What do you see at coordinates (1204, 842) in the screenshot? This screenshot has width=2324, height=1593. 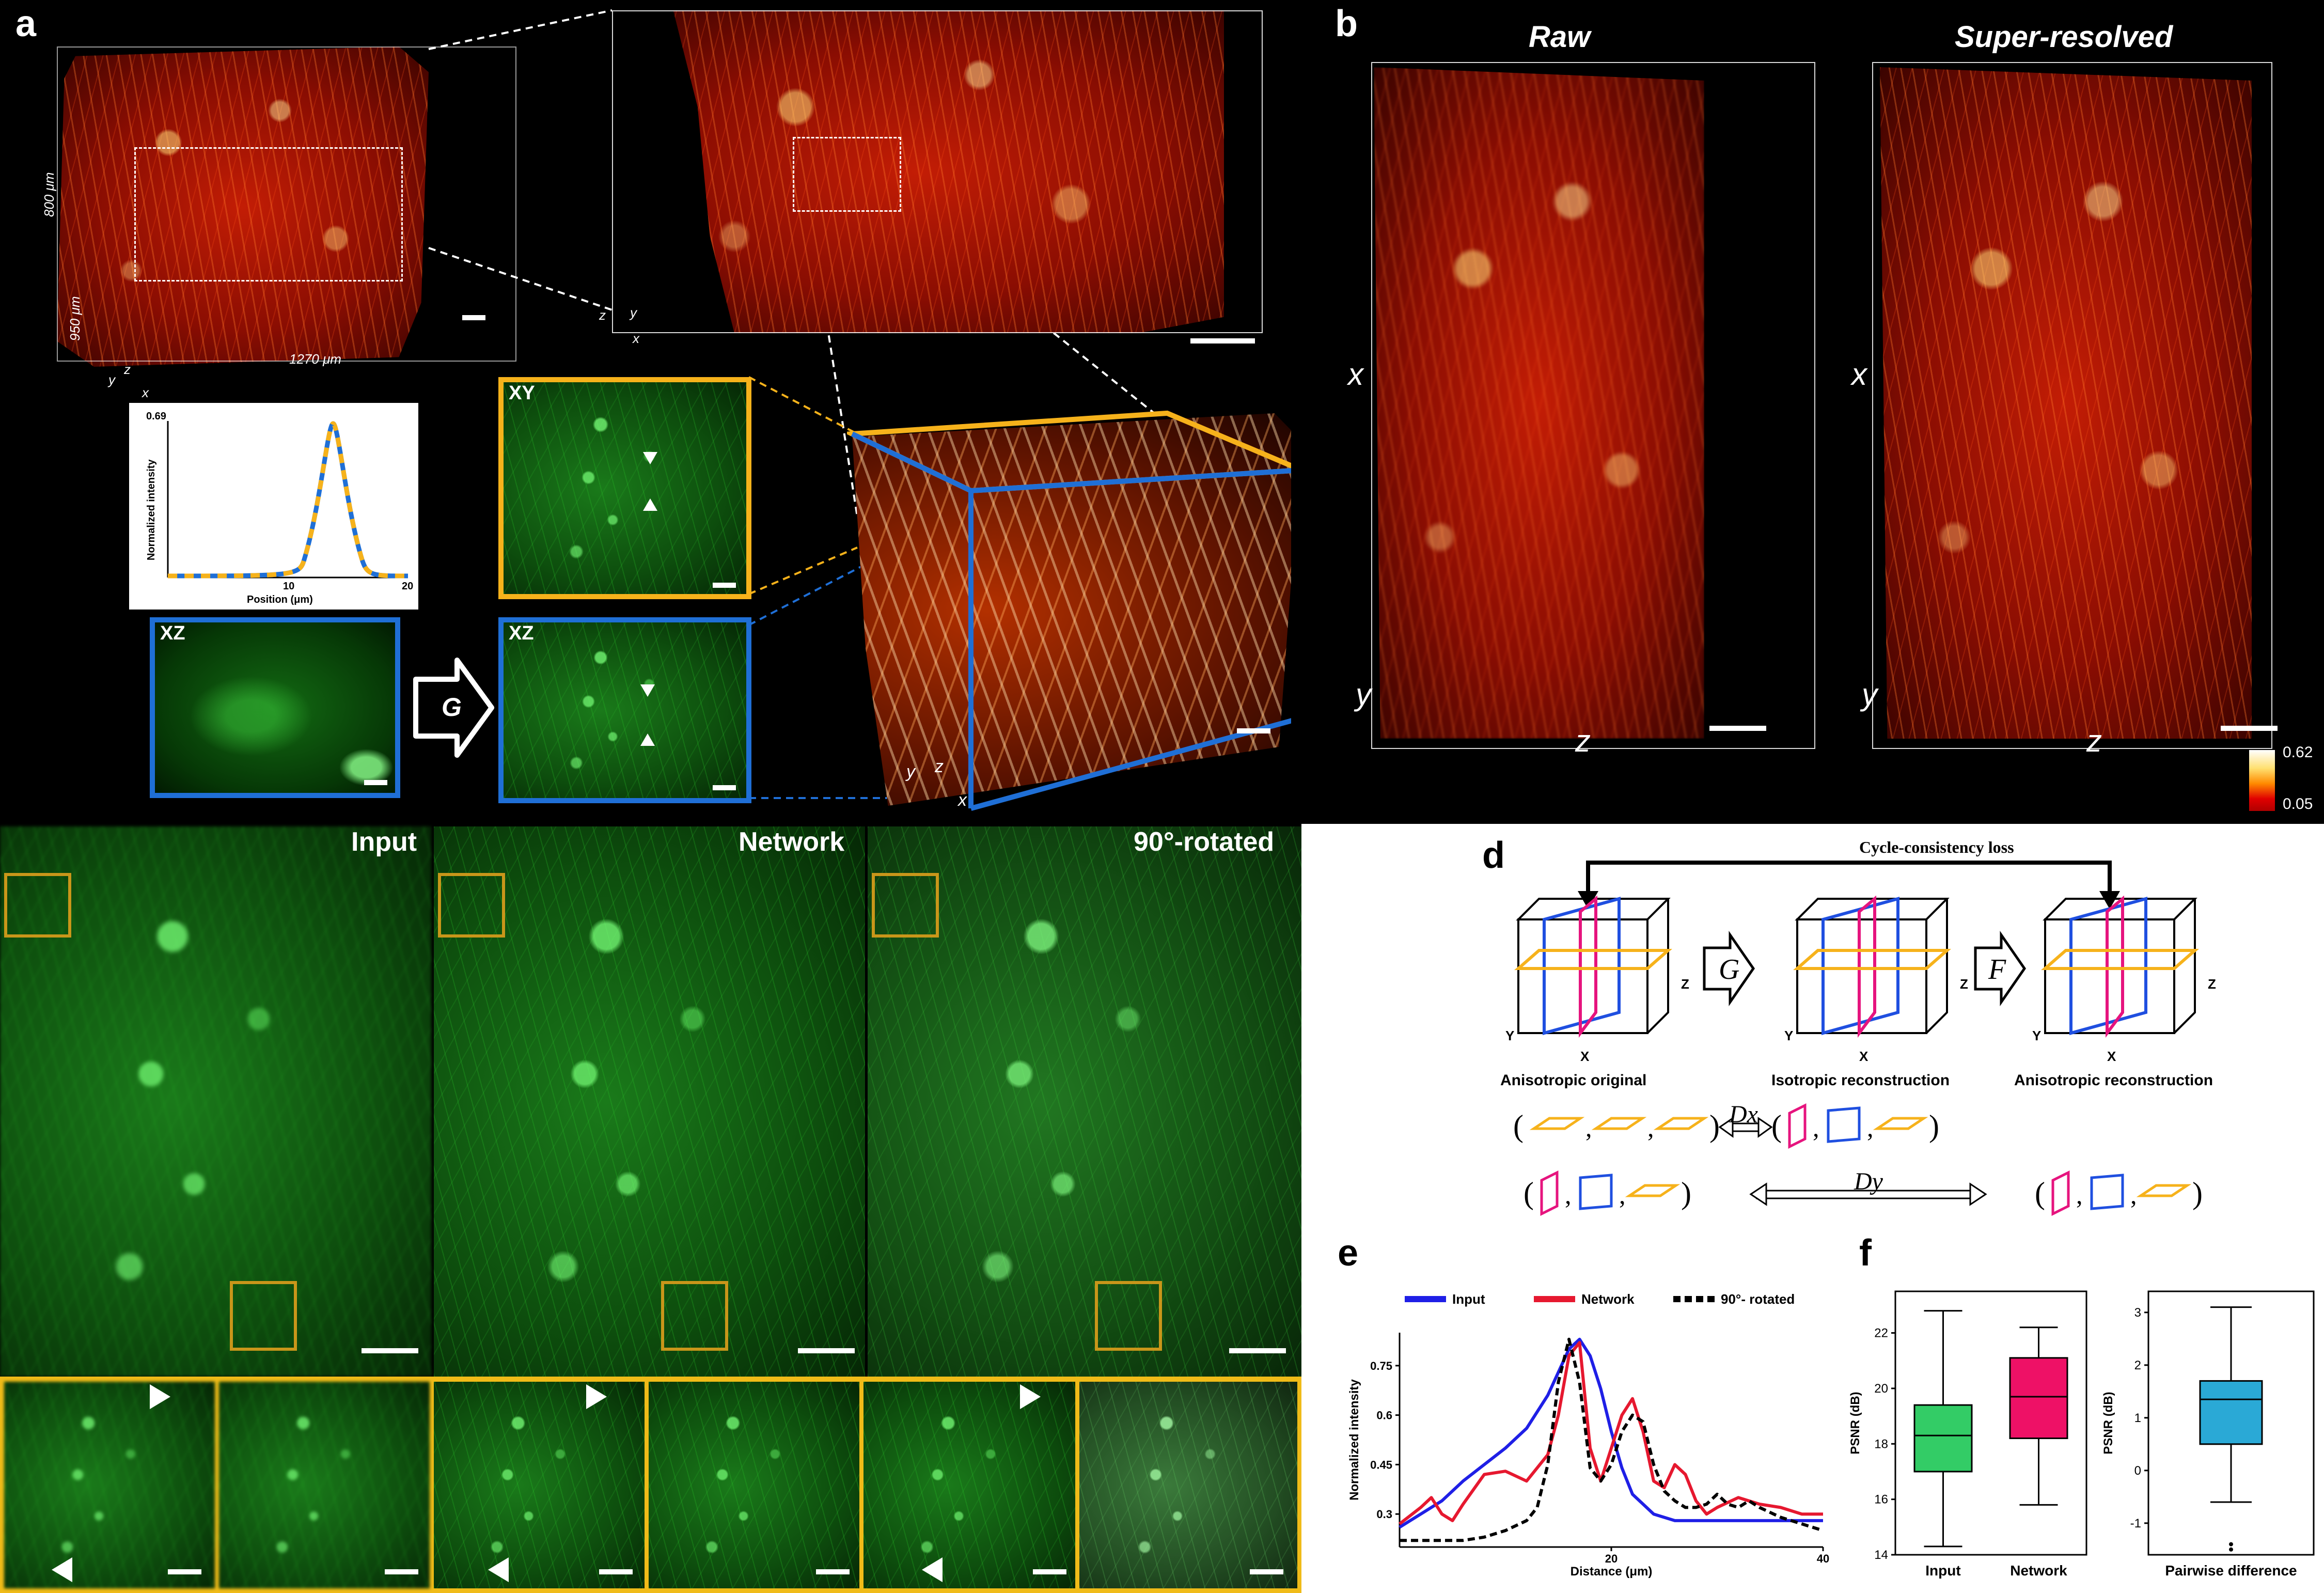 I see `rotated-title: 90°-rotated` at bounding box center [1204, 842].